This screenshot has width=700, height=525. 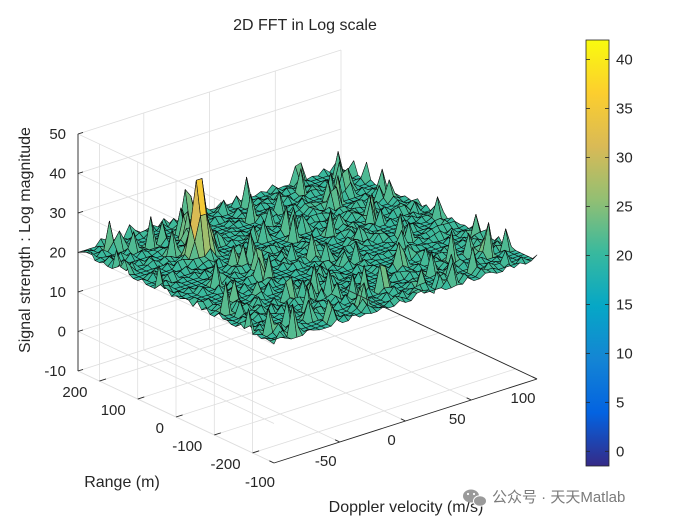 I want to click on colorbar-tick-label: 30, so click(x=624, y=158).